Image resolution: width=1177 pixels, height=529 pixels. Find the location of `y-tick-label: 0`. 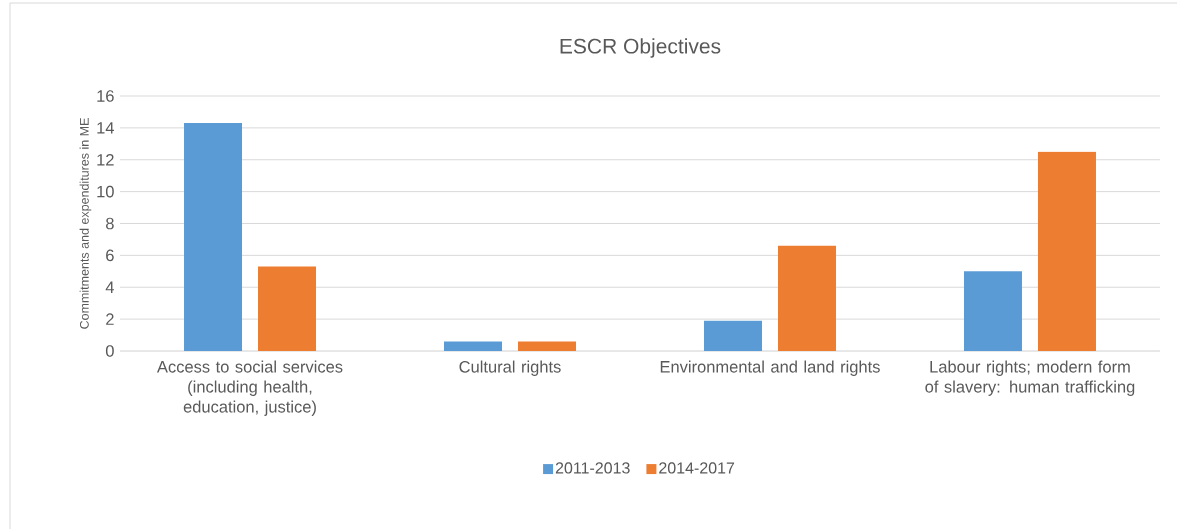

y-tick-label: 0 is located at coordinates (109, 351).